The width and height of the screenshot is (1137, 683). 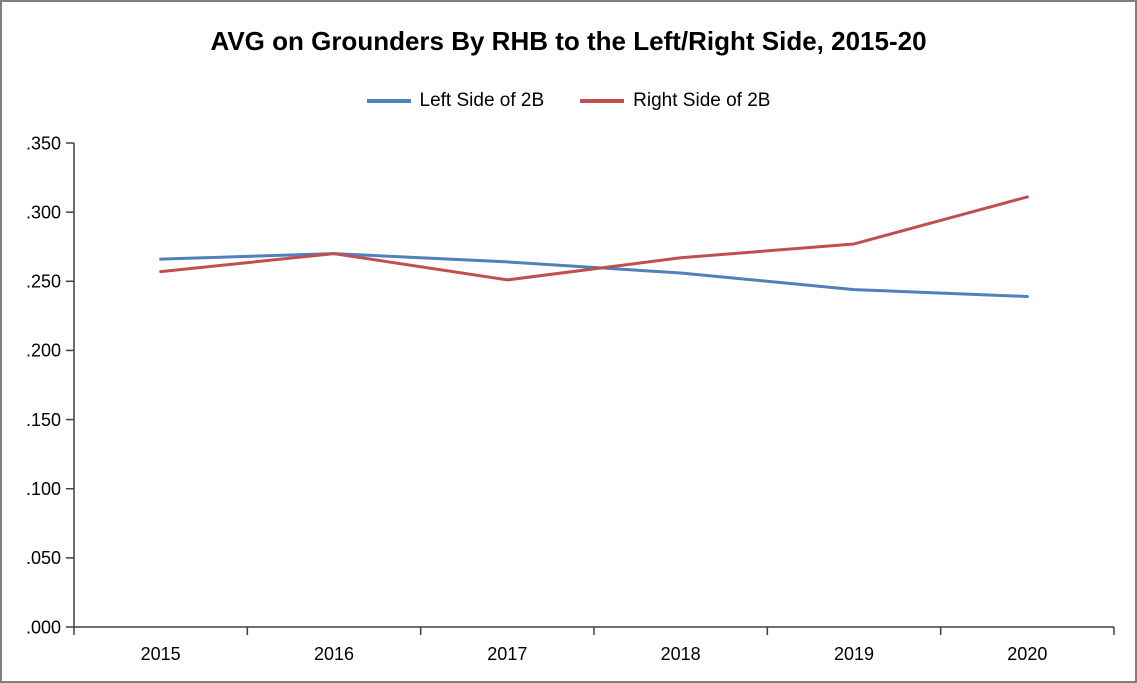 What do you see at coordinates (43, 558) in the screenshot?
I see `y-axis-tick-label: .050` at bounding box center [43, 558].